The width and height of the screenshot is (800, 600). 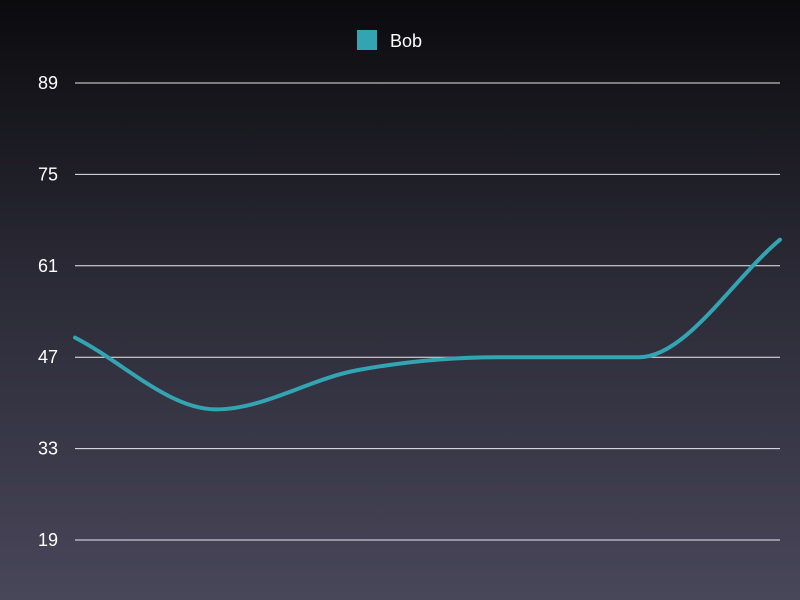 What do you see at coordinates (48, 357) in the screenshot?
I see `y-tick-label: 47` at bounding box center [48, 357].